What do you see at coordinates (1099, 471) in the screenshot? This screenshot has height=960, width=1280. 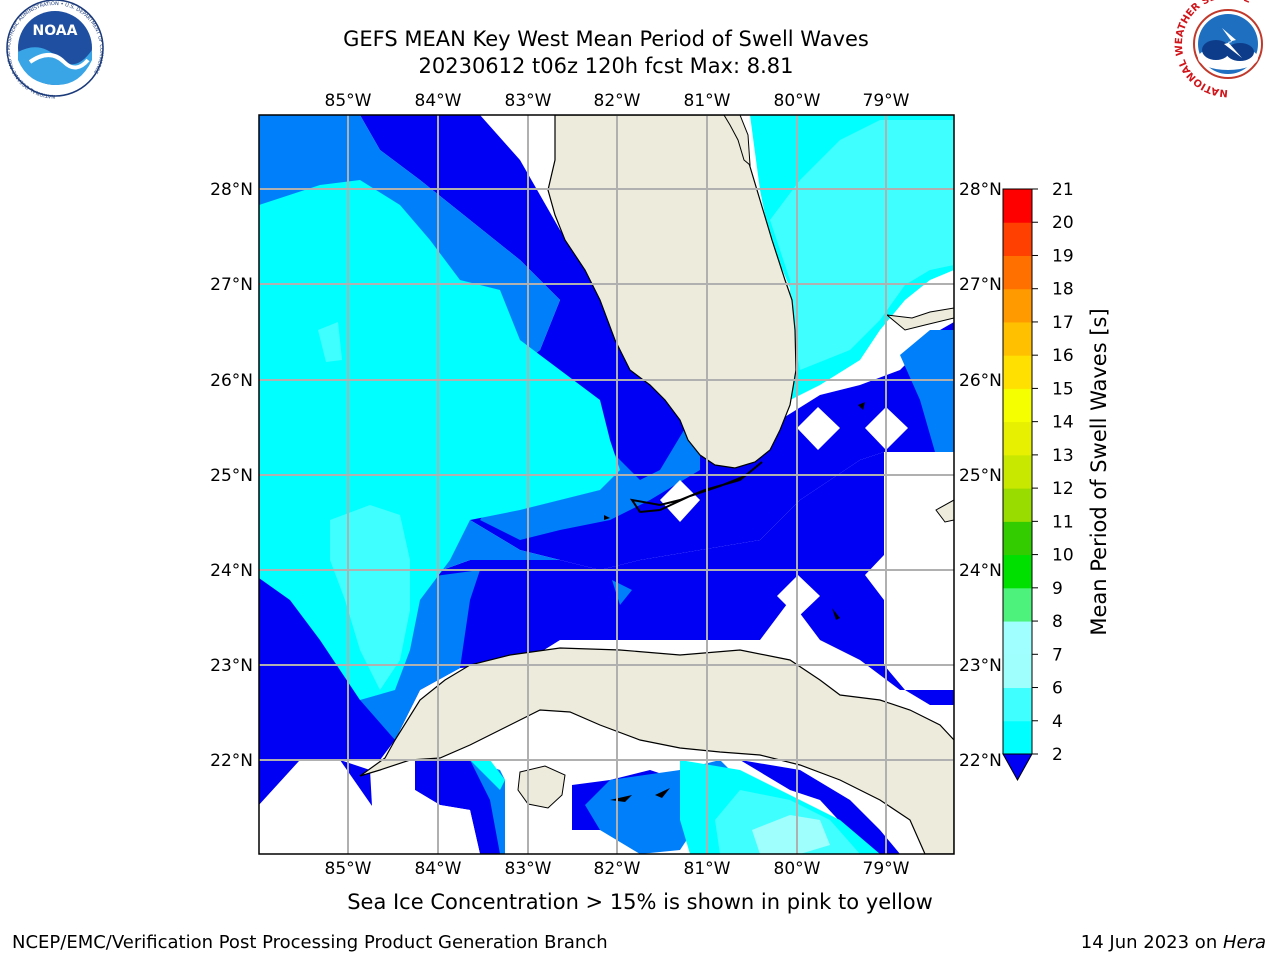 I see `colorbar-label: Mean Period of Swell Waves [s]` at bounding box center [1099, 471].